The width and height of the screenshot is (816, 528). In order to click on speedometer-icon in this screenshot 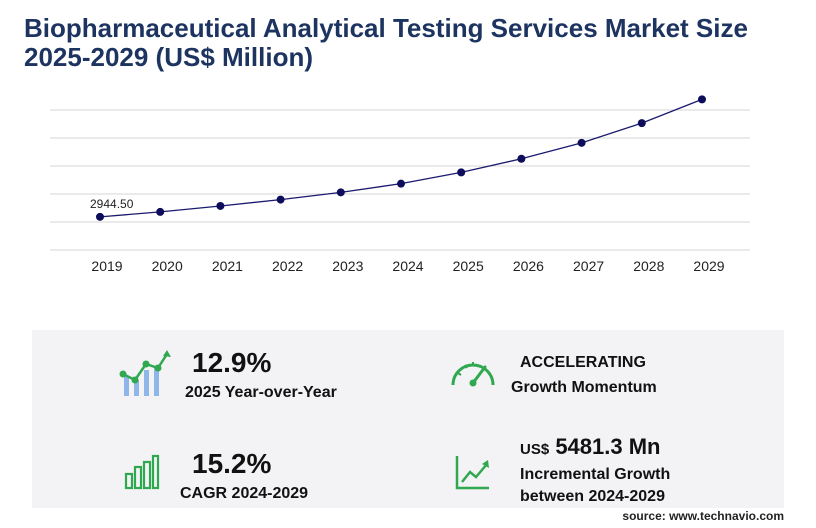, I will do `click(473, 374)`.